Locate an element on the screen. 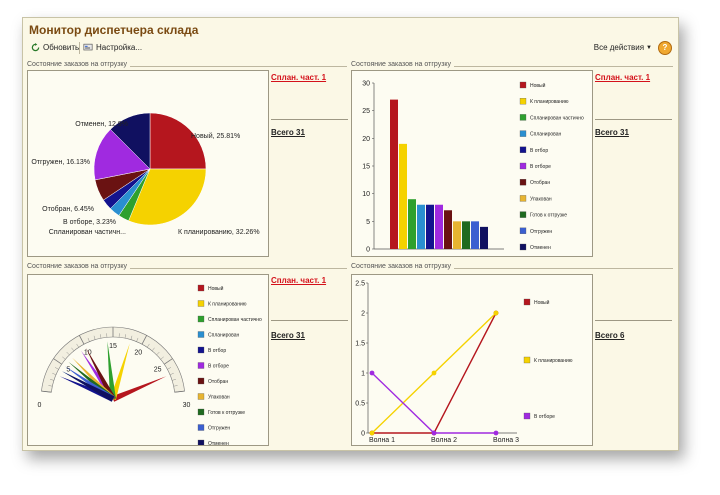  all-actions-menu: Все действия ▼ is located at coordinates (623, 47).